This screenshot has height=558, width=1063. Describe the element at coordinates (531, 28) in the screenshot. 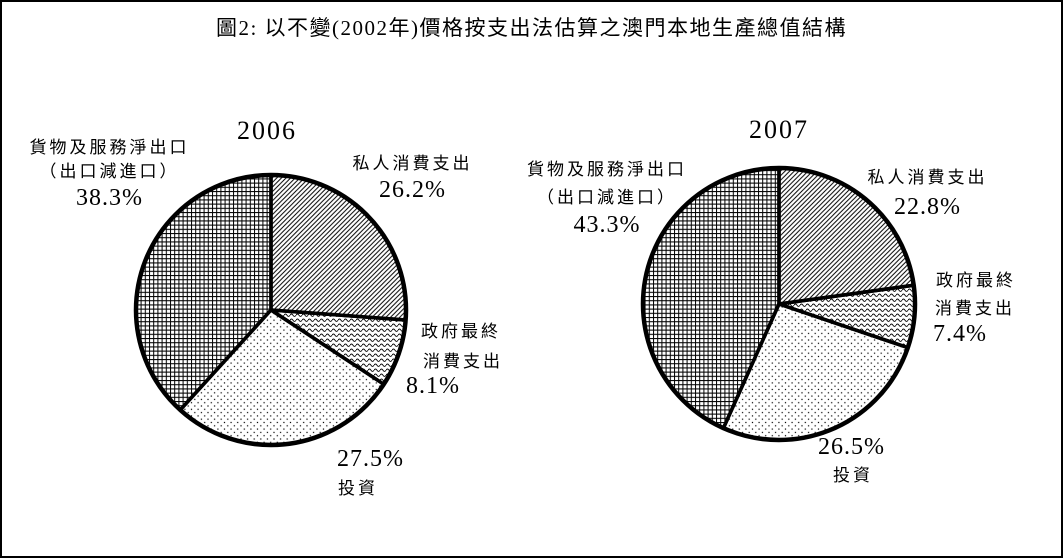

I see `figure-title: 圖2: 以不變(2002年)價格按支出法估算之澳門本地生產總值結構` at that location.